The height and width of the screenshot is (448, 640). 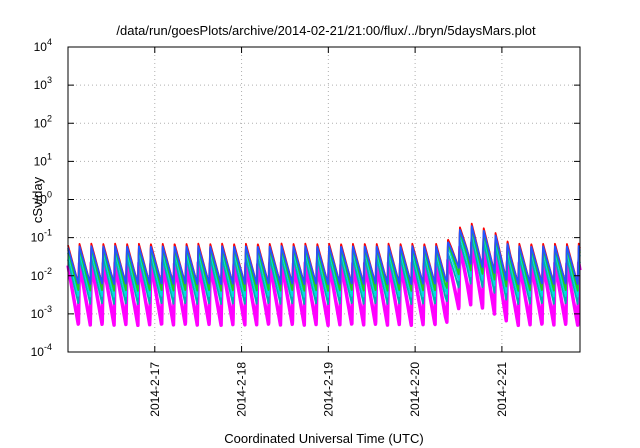 What do you see at coordinates (43, 83) in the screenshot?
I see `y-tick-label: 10³` at bounding box center [43, 83].